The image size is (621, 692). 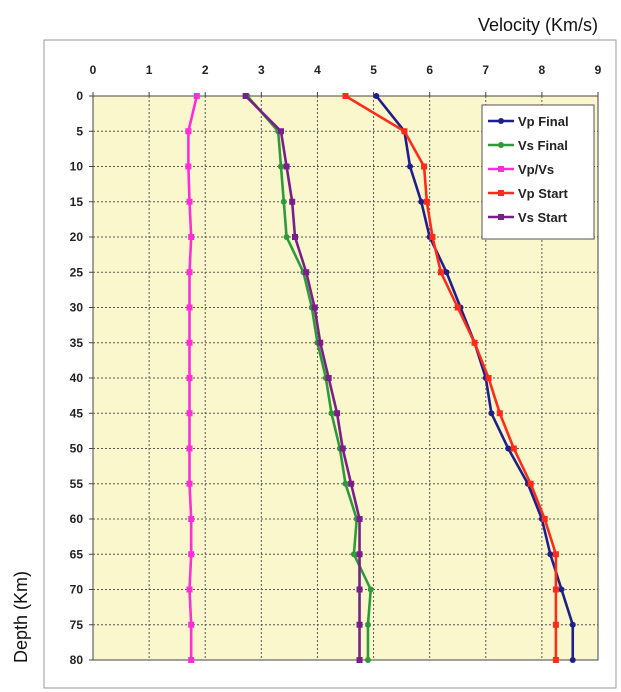 What do you see at coordinates (543, 121) in the screenshot?
I see `legend-label-vp-final: Vp Final` at bounding box center [543, 121].